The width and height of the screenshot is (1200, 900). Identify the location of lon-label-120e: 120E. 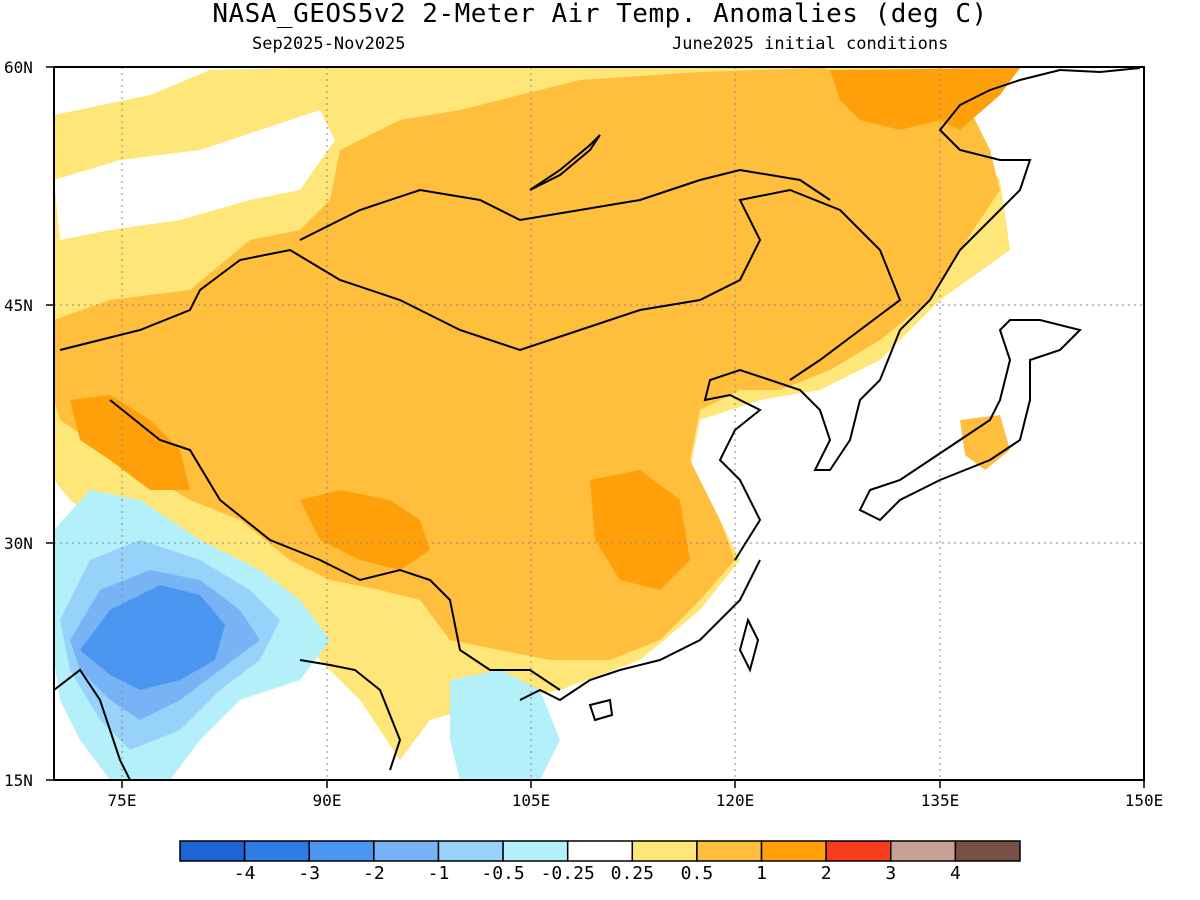
(735, 800).